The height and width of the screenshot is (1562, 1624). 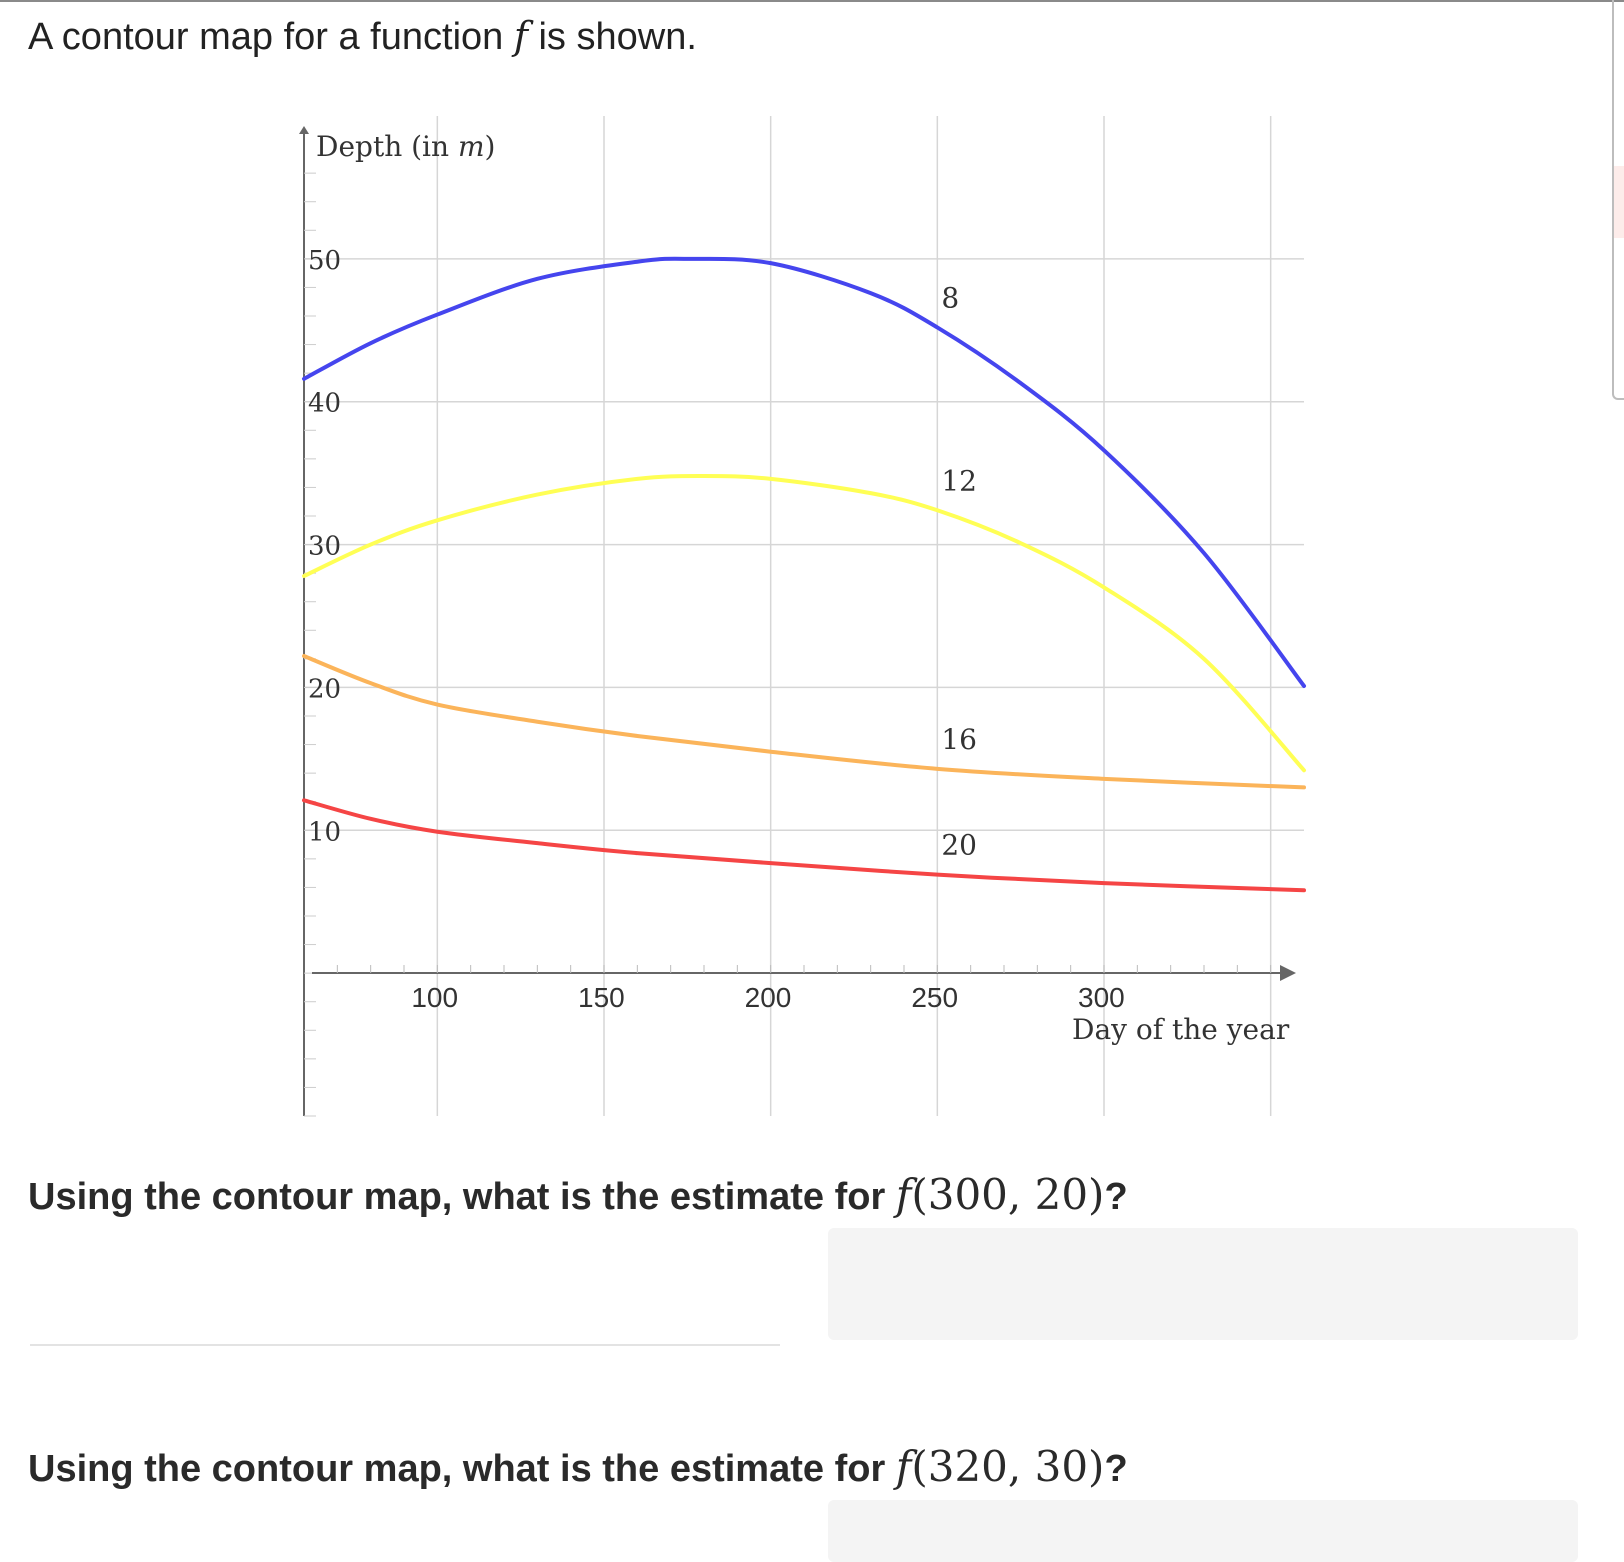 What do you see at coordinates (271, 37) in the screenshot?
I see `intro-prefix: A contour map for a function` at bounding box center [271, 37].